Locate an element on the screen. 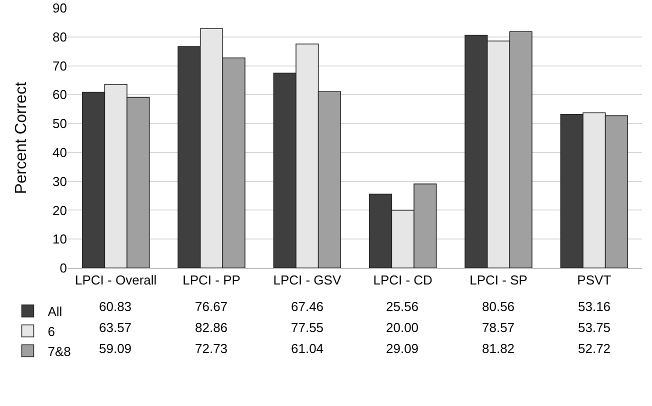  x-tick-label: LPCI - SP is located at coordinates (499, 280).